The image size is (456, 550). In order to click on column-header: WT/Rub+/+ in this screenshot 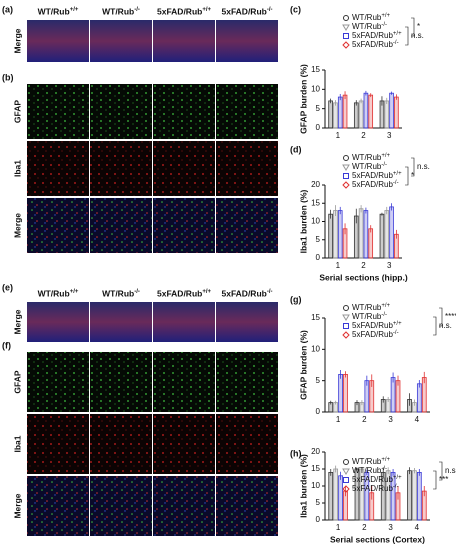, I will do `click(58, 11)`.